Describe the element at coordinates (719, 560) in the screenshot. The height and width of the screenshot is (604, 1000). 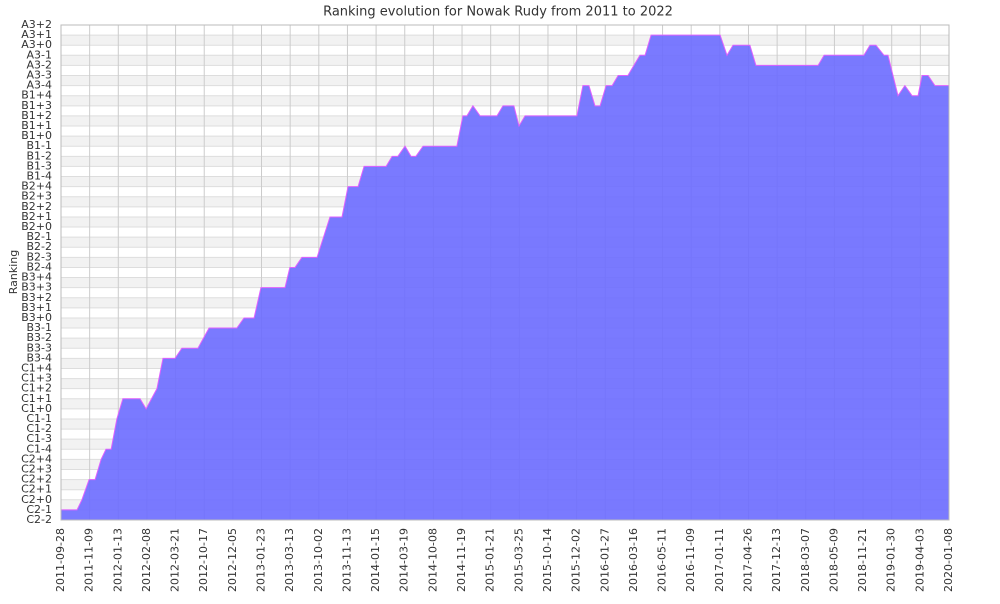
I see `x-tick-label: 2017-01-11` at that location.